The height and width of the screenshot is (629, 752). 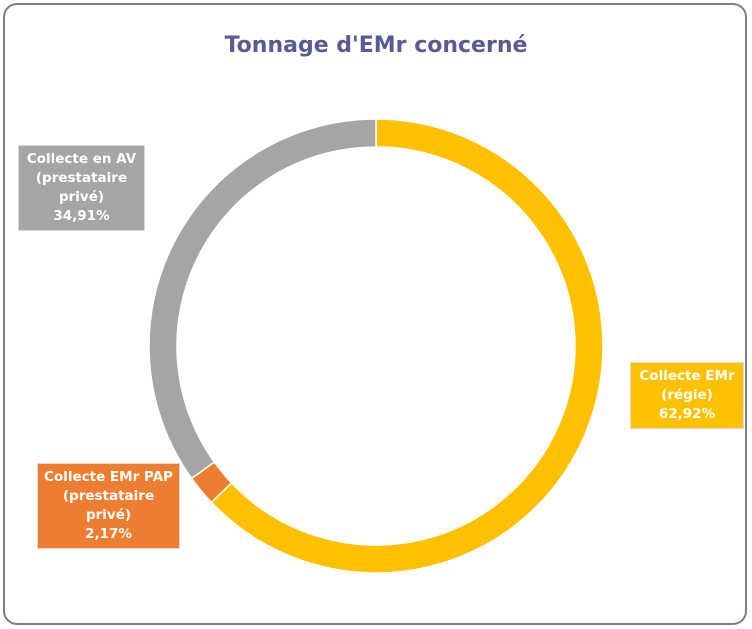 What do you see at coordinates (108, 534) in the screenshot?
I see `label-value: 2,17%` at bounding box center [108, 534].